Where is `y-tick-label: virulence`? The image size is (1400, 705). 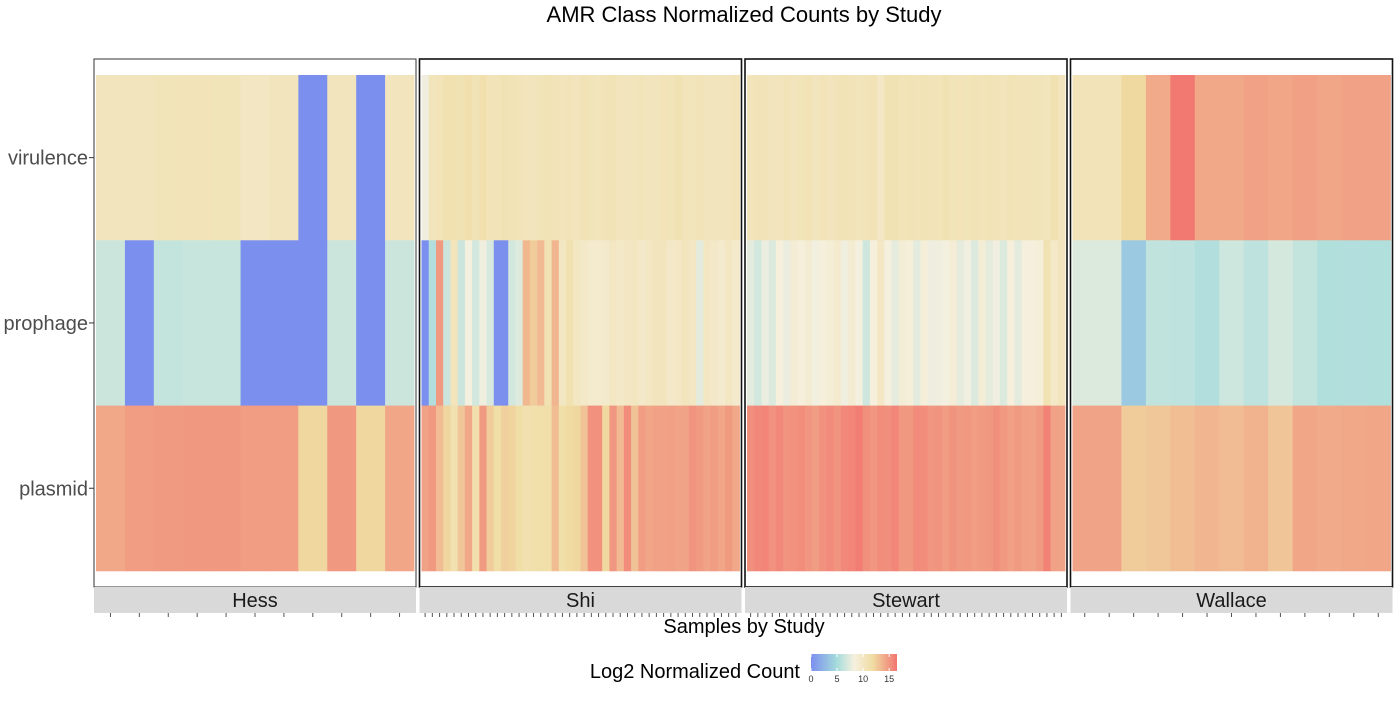
y-tick-label: virulence is located at coordinates (48, 159).